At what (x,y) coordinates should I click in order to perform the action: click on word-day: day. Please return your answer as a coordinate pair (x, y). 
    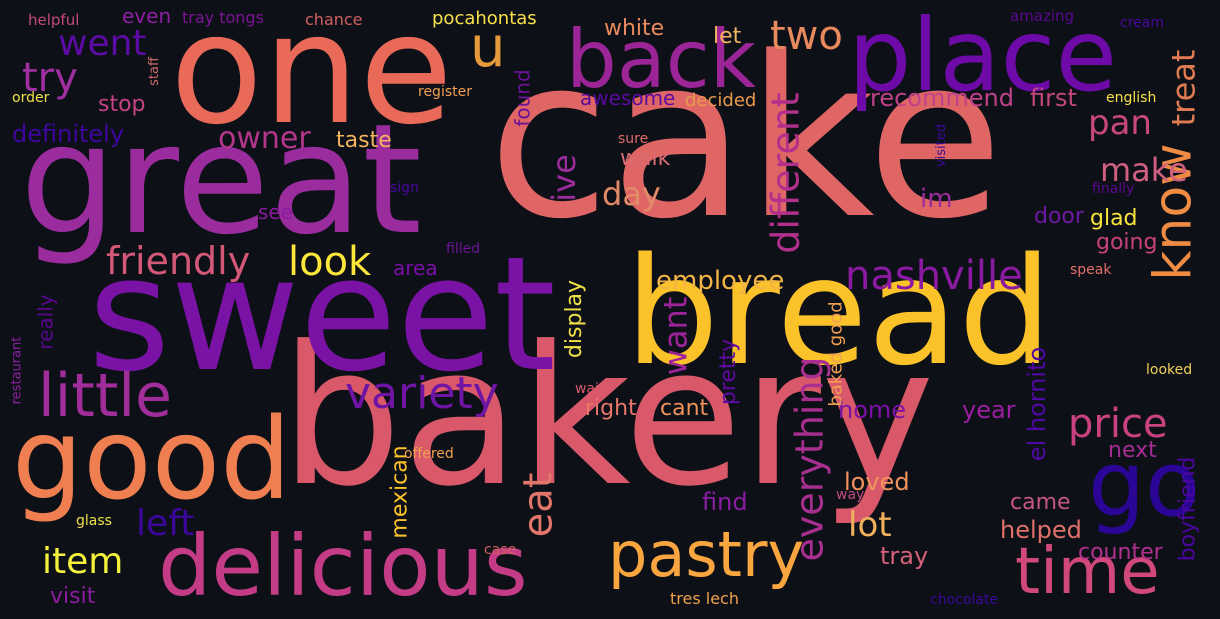
    Looking at the image, I should click on (631, 194).